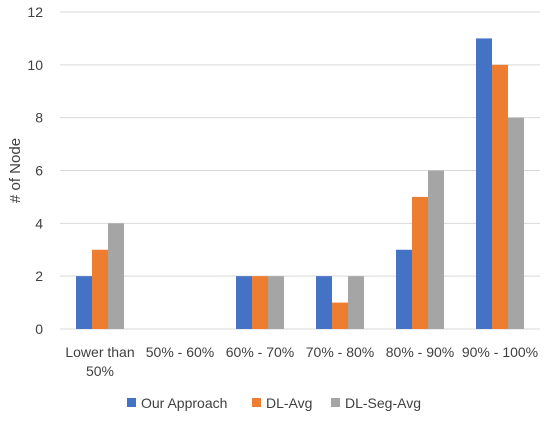 The height and width of the screenshot is (421, 550). What do you see at coordinates (100, 371) in the screenshot?
I see `x-tick-label: 50%` at bounding box center [100, 371].